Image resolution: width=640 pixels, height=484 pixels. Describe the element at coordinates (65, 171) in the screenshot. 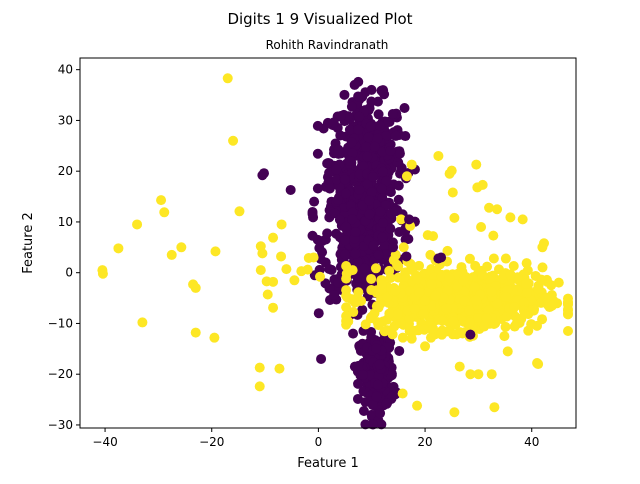

I see `y-tick-label: 20` at that location.